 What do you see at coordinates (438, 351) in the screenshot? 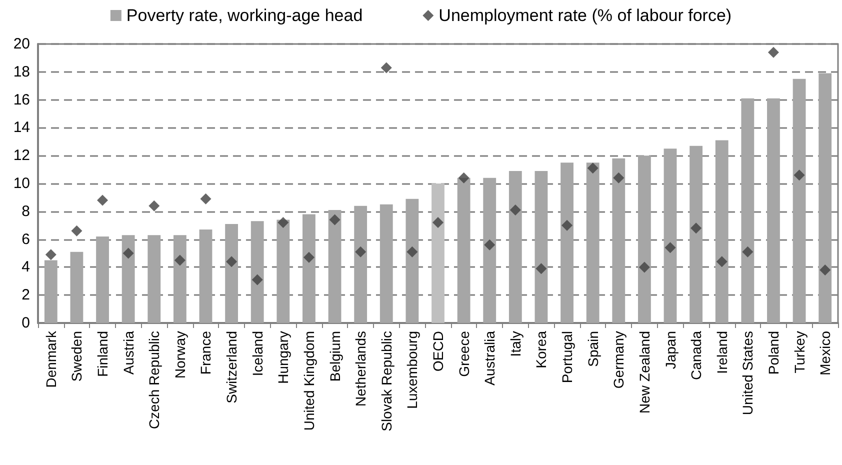
I see `x-tick-label: OECD` at bounding box center [438, 351].